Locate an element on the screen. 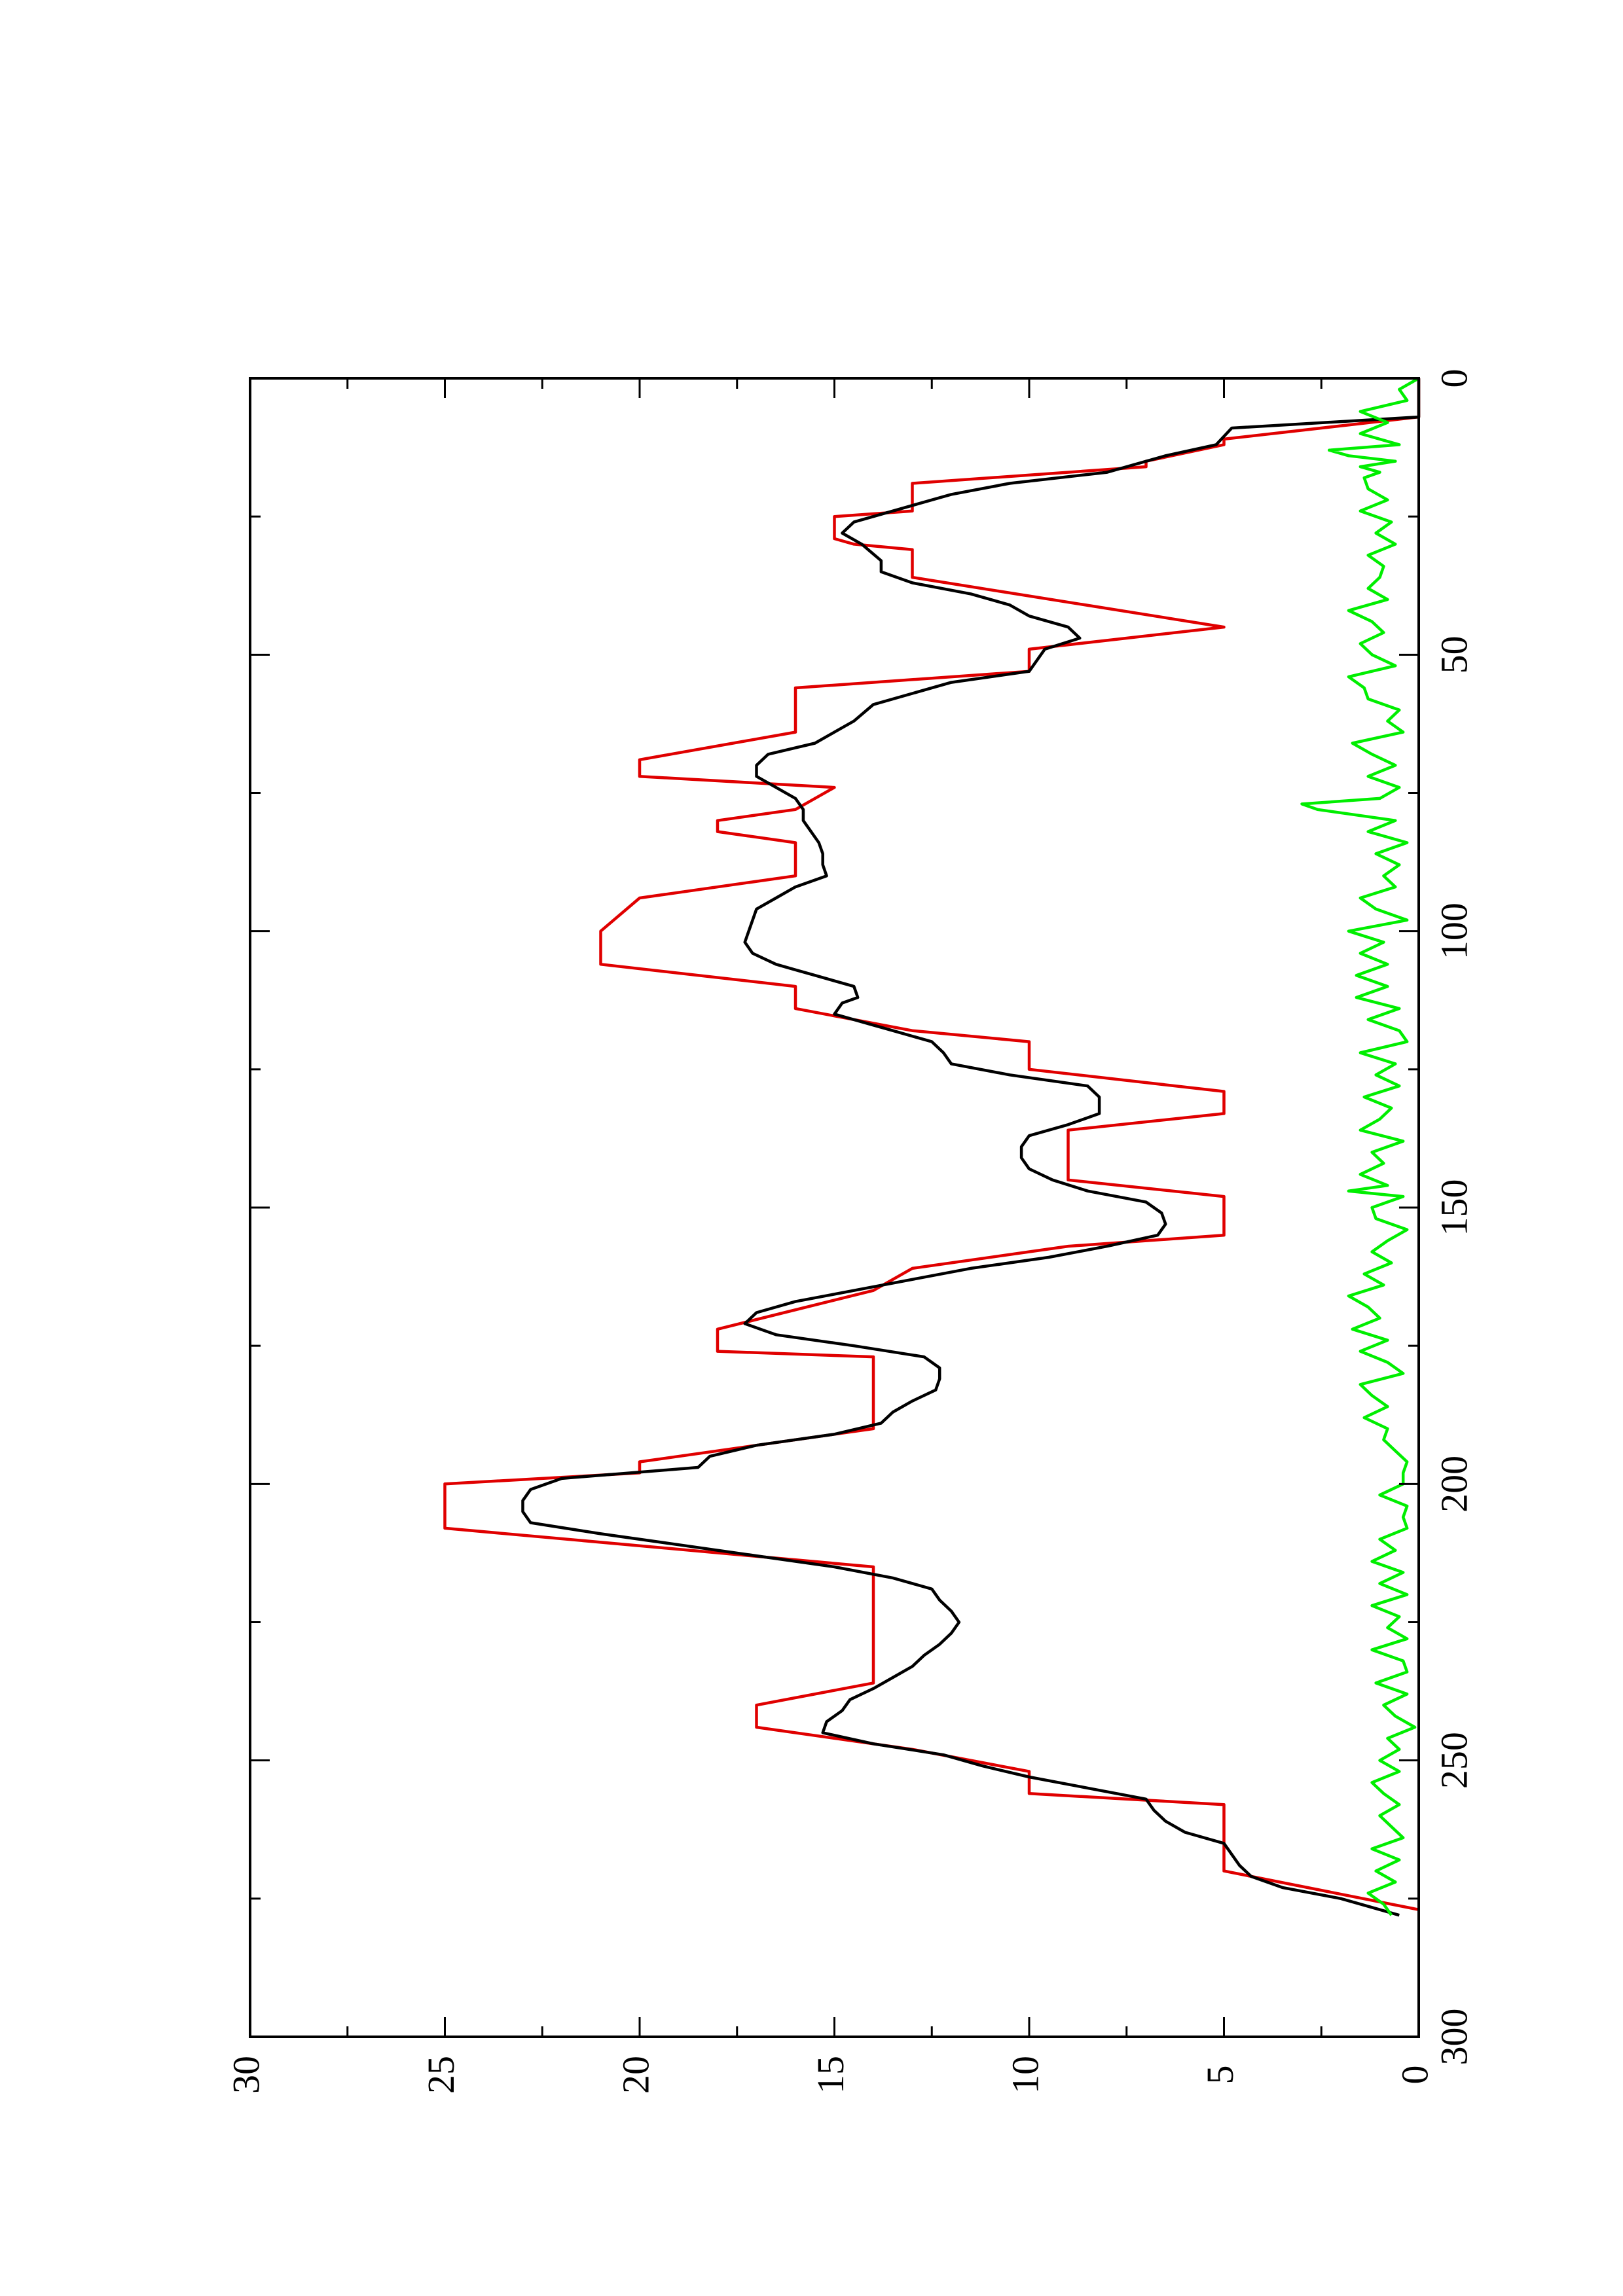 This screenshot has width=1623, height=2296. y-tick-label: 0 is located at coordinates (1414, 2075).